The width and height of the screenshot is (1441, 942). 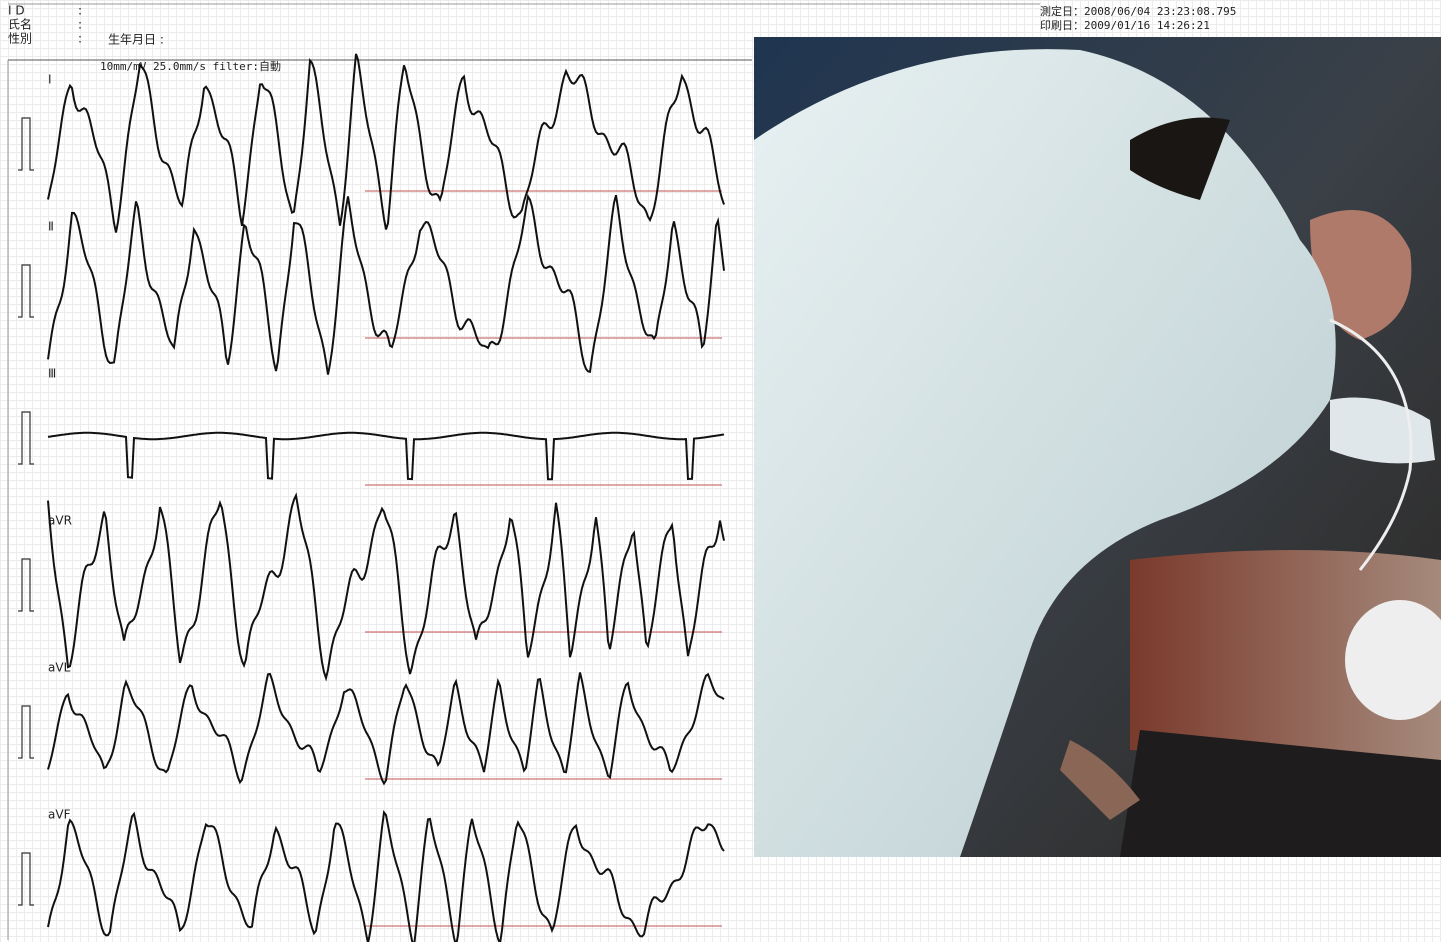 What do you see at coordinates (136, 40) in the screenshot?
I see `birth-date-label: 生年月日 :` at bounding box center [136, 40].